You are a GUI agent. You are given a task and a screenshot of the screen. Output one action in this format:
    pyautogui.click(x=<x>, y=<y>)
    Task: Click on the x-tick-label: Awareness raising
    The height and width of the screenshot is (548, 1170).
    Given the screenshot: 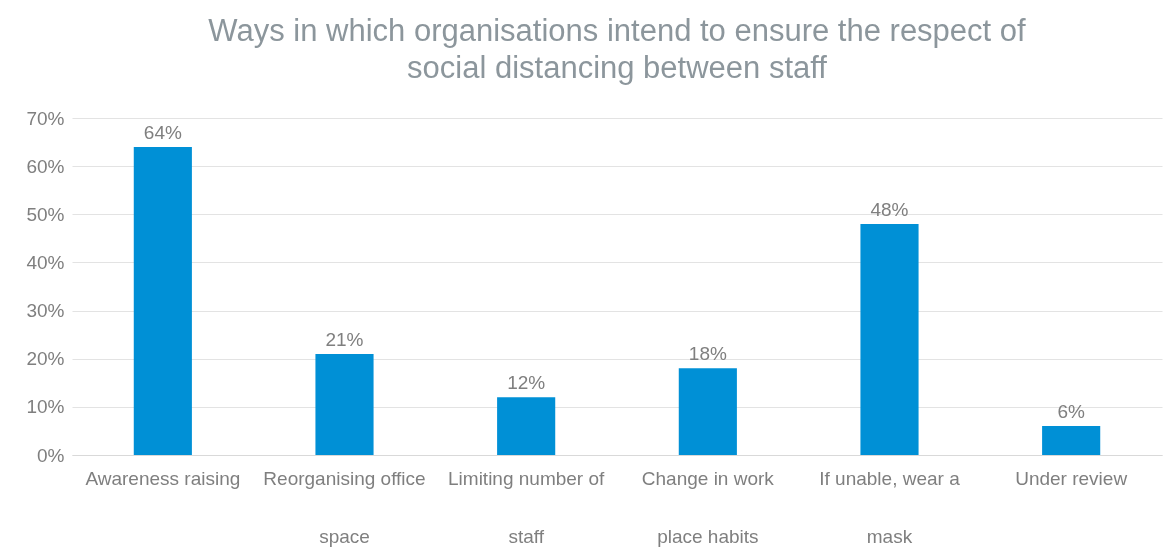 What is the action you would take?
    pyautogui.click(x=163, y=478)
    